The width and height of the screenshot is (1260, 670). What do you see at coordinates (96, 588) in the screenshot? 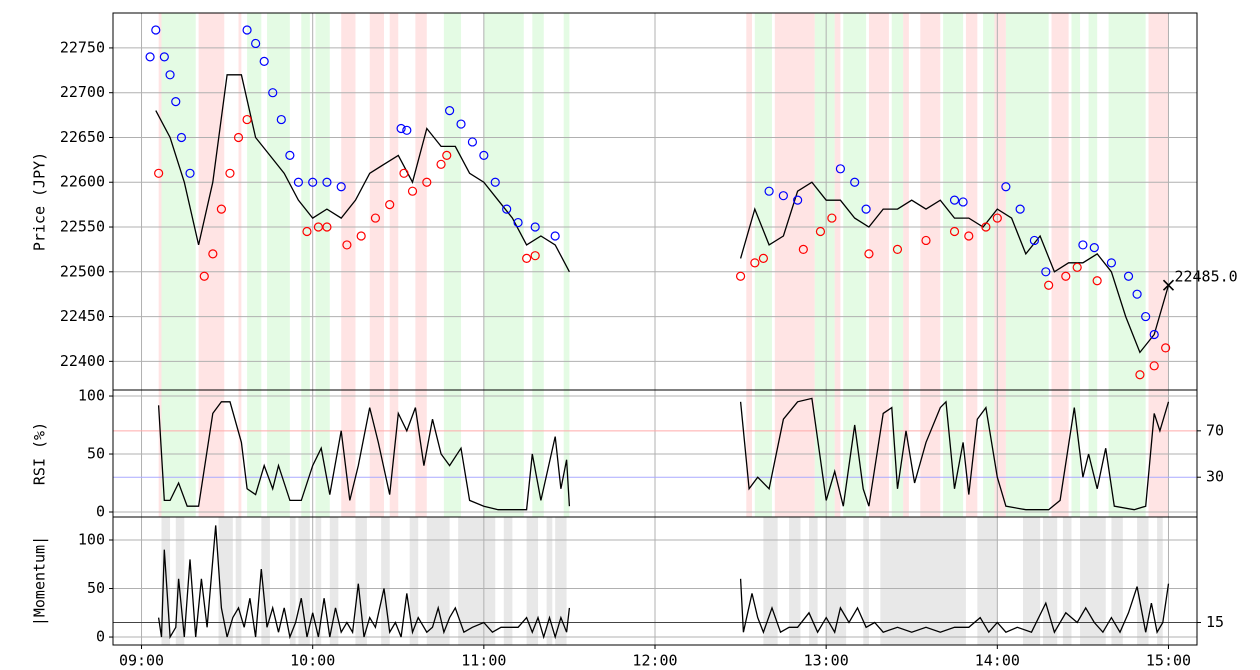
I see `y-tick-label: 50` at bounding box center [96, 588].